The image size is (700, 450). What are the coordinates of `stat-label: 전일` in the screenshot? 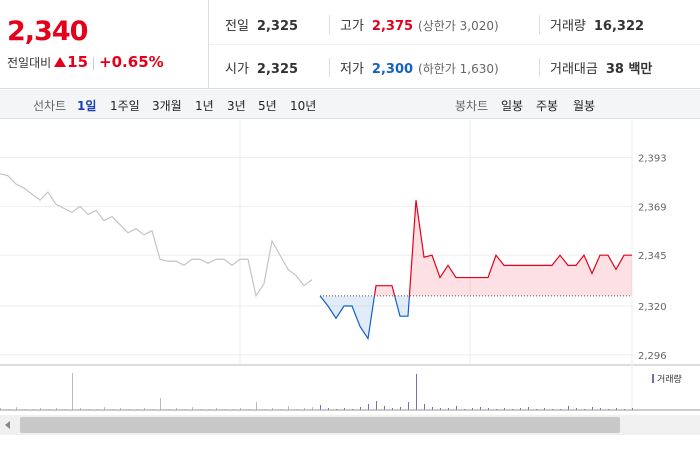 It's located at (237, 26).